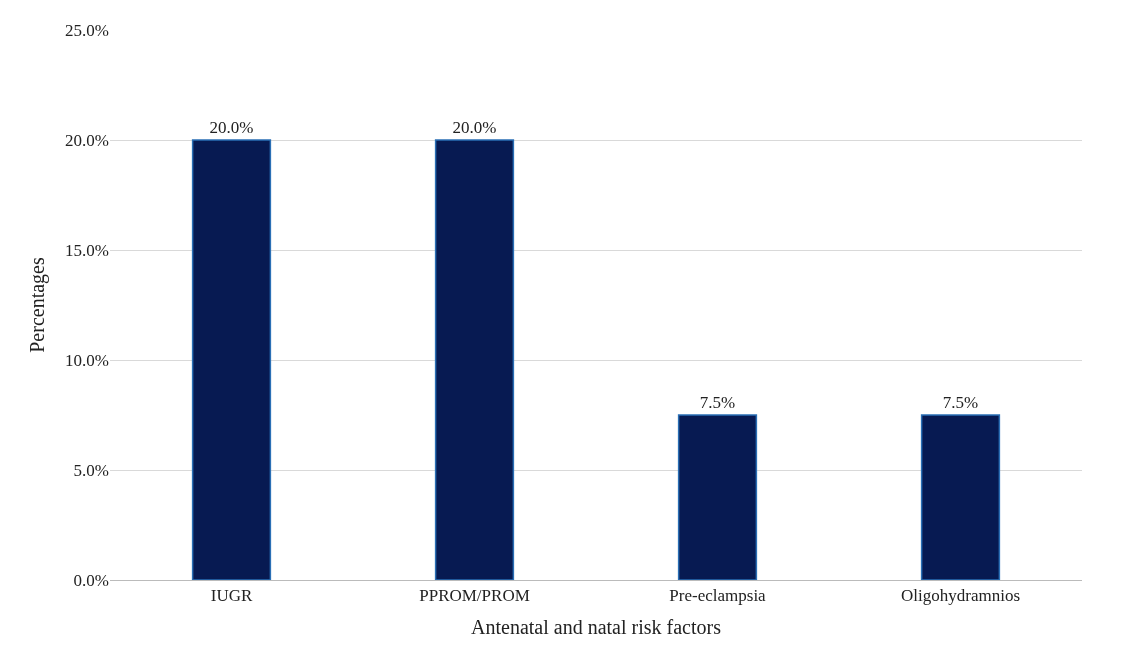 The image size is (1122, 670). What do you see at coordinates (87, 30) in the screenshot?
I see `y-tick-label: 25.0%` at bounding box center [87, 30].